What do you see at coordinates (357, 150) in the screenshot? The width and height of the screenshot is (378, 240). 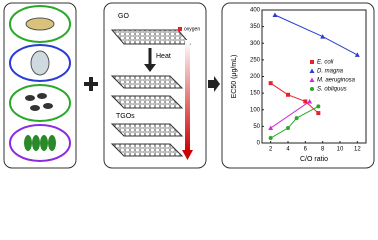 I see `x-tick-label: 12` at bounding box center [357, 150].